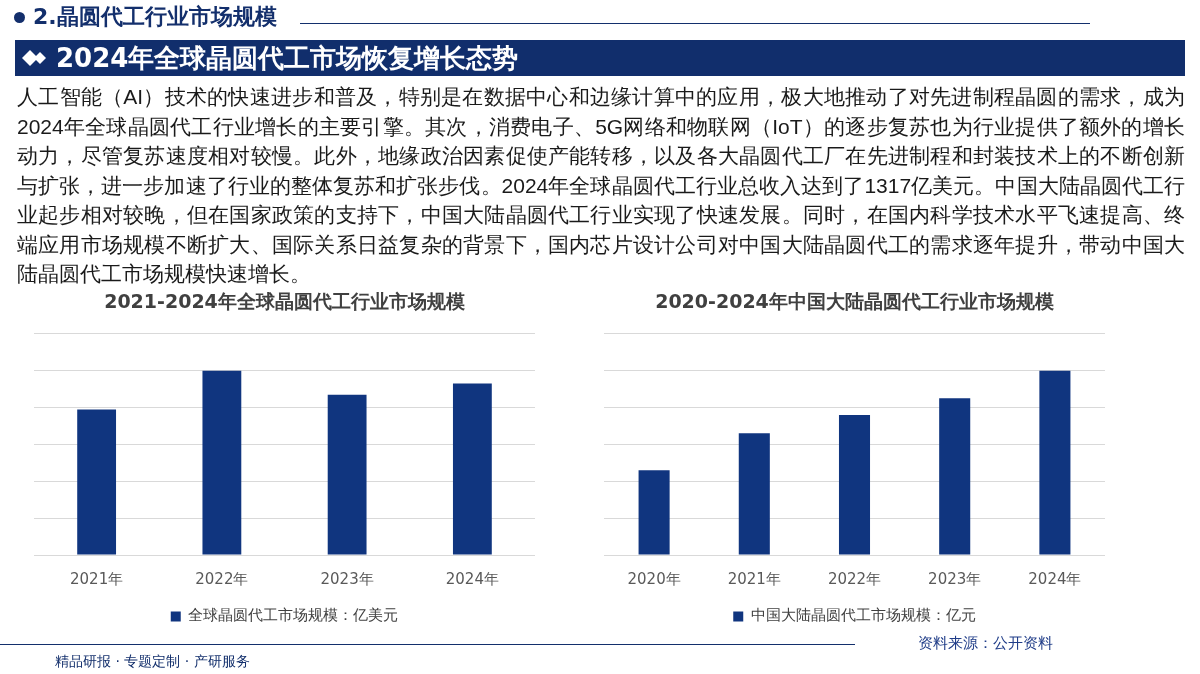 Image resolution: width=1200 pixels, height=674 pixels. What do you see at coordinates (985, 643) in the screenshot?
I see `text: 资料来源：公开资料` at bounding box center [985, 643].